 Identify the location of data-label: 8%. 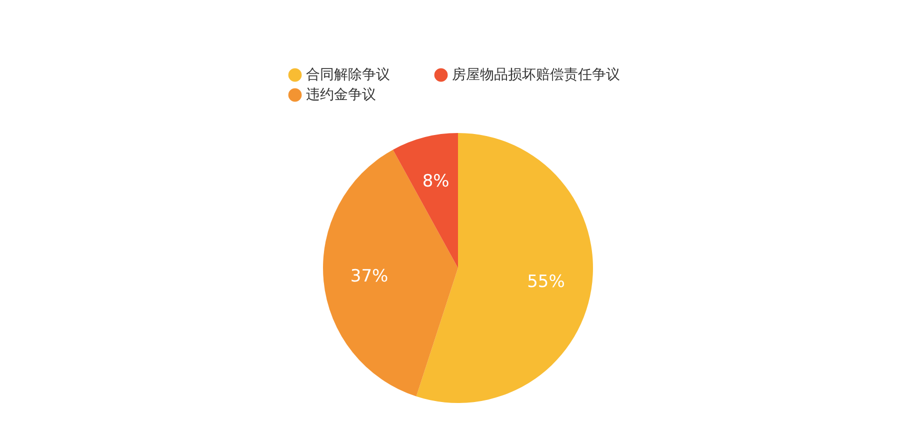
(436, 182).